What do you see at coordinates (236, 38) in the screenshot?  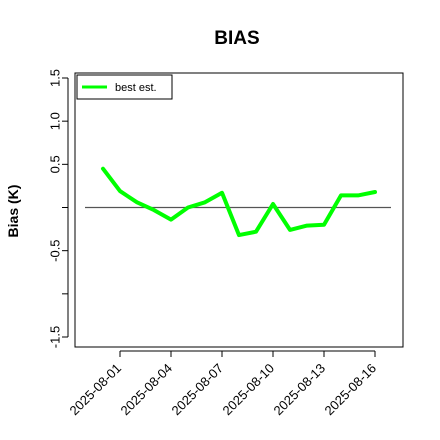 I see `chart-title: BIAS` at bounding box center [236, 38].